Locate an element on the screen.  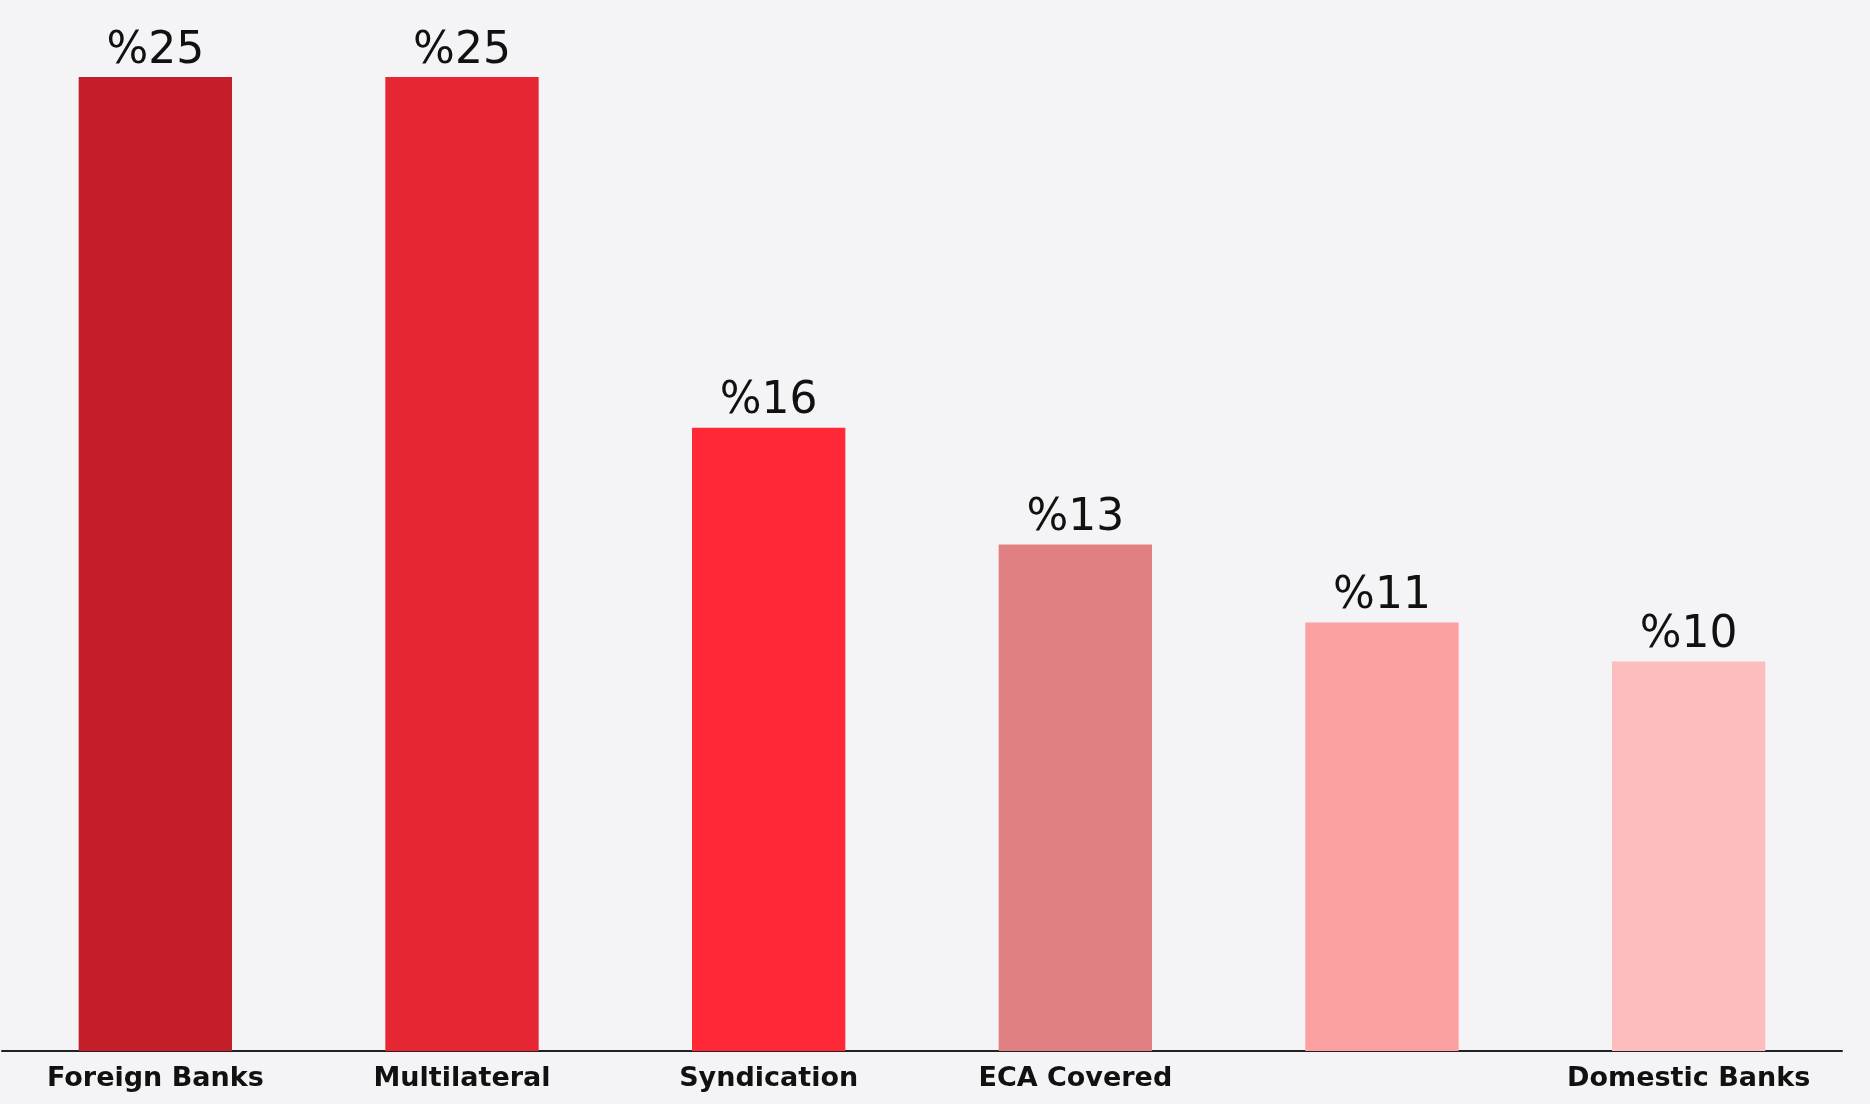
x-tick-label: Syndication is located at coordinates (769, 1076).